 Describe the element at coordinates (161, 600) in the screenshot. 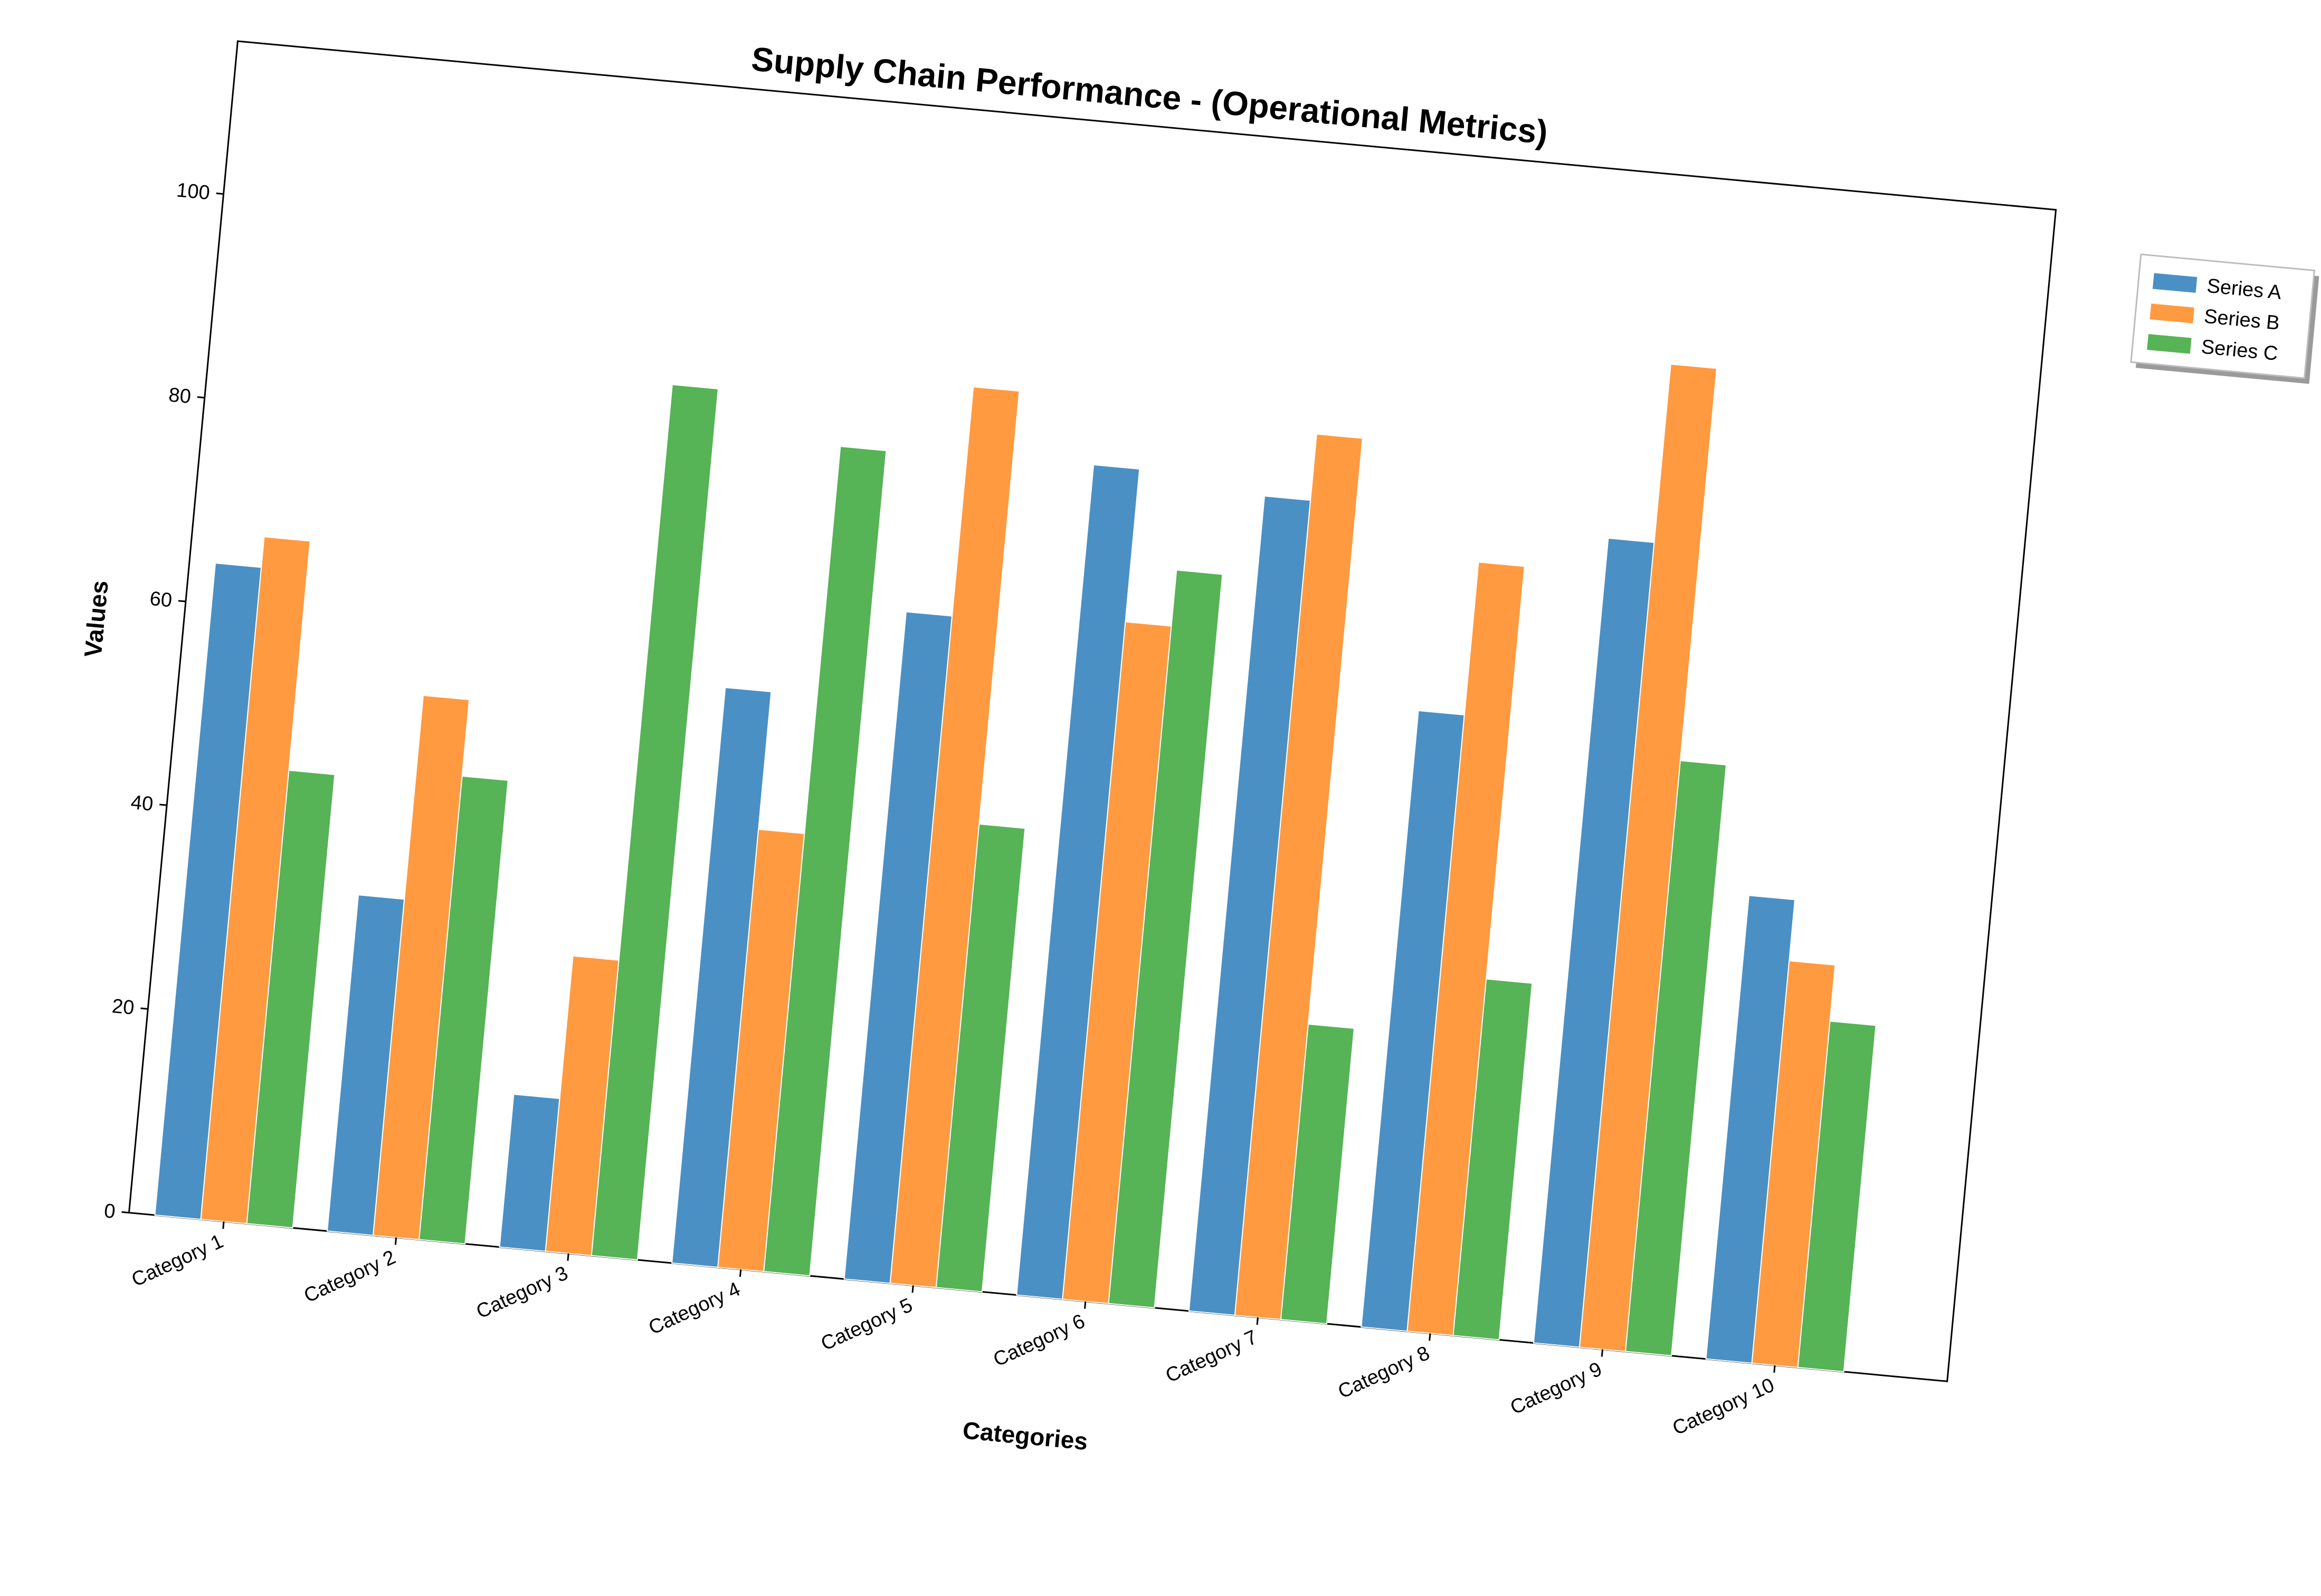

I see `y-tick-label: 60` at that location.